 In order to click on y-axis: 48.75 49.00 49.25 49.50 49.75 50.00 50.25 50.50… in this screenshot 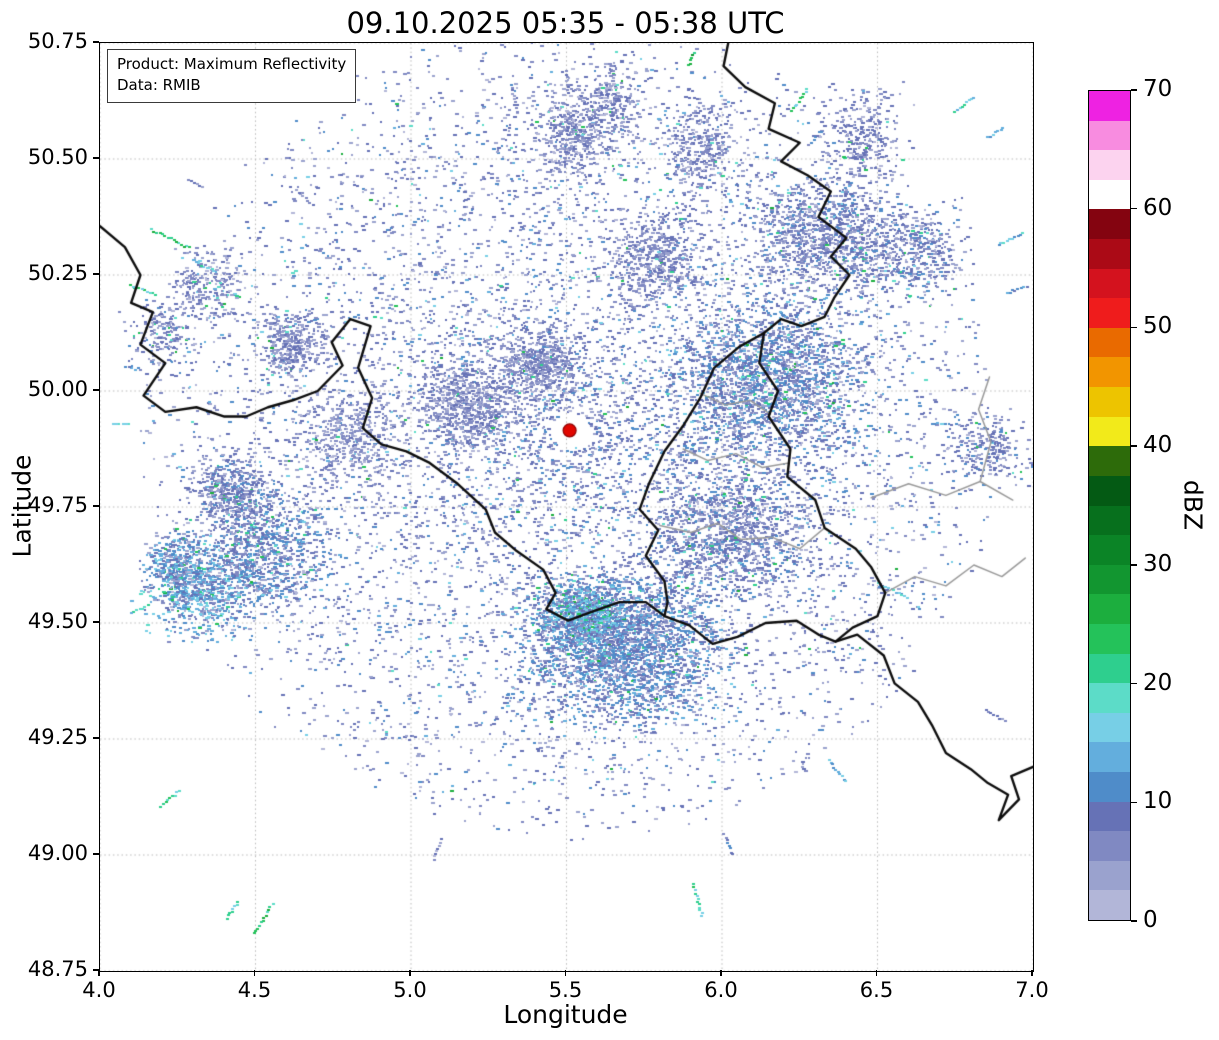, I will do `click(49, 505)`.